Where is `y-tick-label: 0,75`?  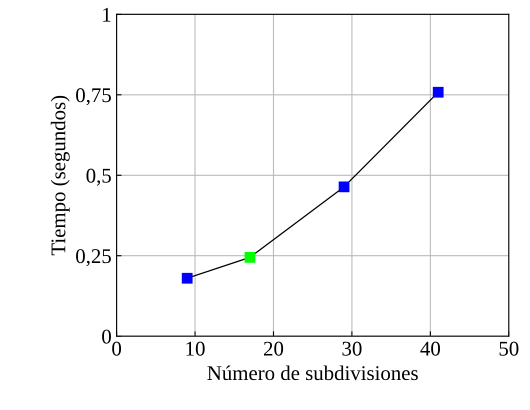 y-tick-label: 0,75 is located at coordinates (93, 97).